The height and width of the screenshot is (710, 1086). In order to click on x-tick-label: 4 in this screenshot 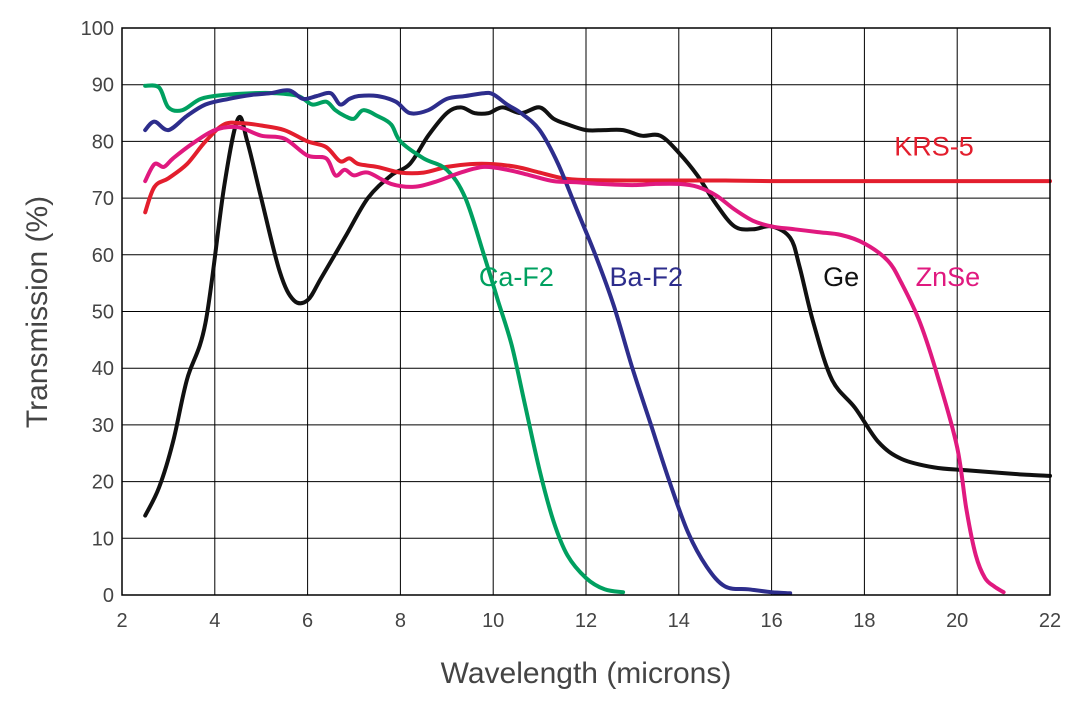, I will do `click(214, 621)`.